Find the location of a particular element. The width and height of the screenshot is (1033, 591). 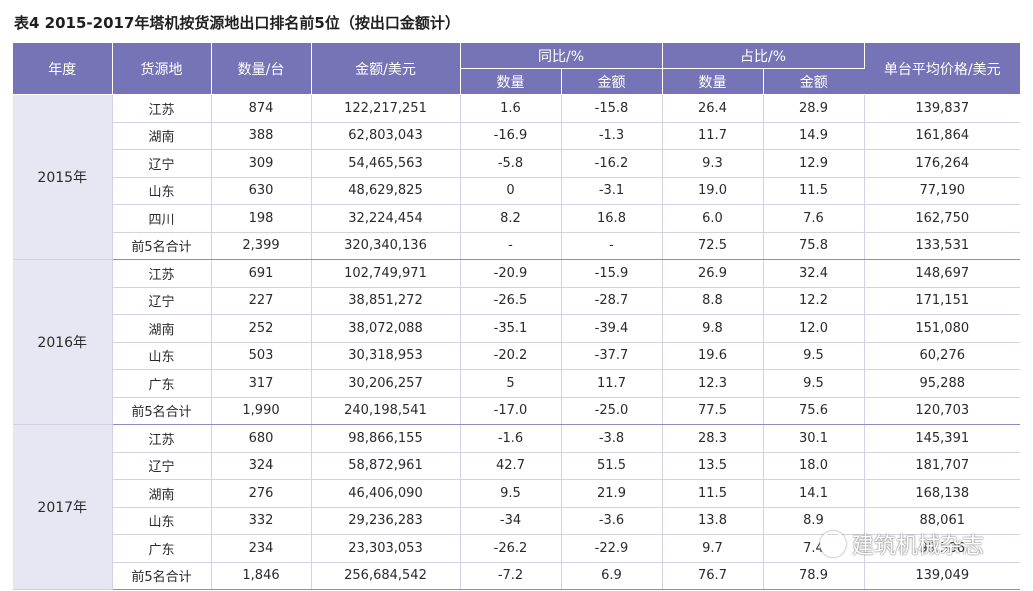

quantity-cell: 1,990 is located at coordinates (261, 411).